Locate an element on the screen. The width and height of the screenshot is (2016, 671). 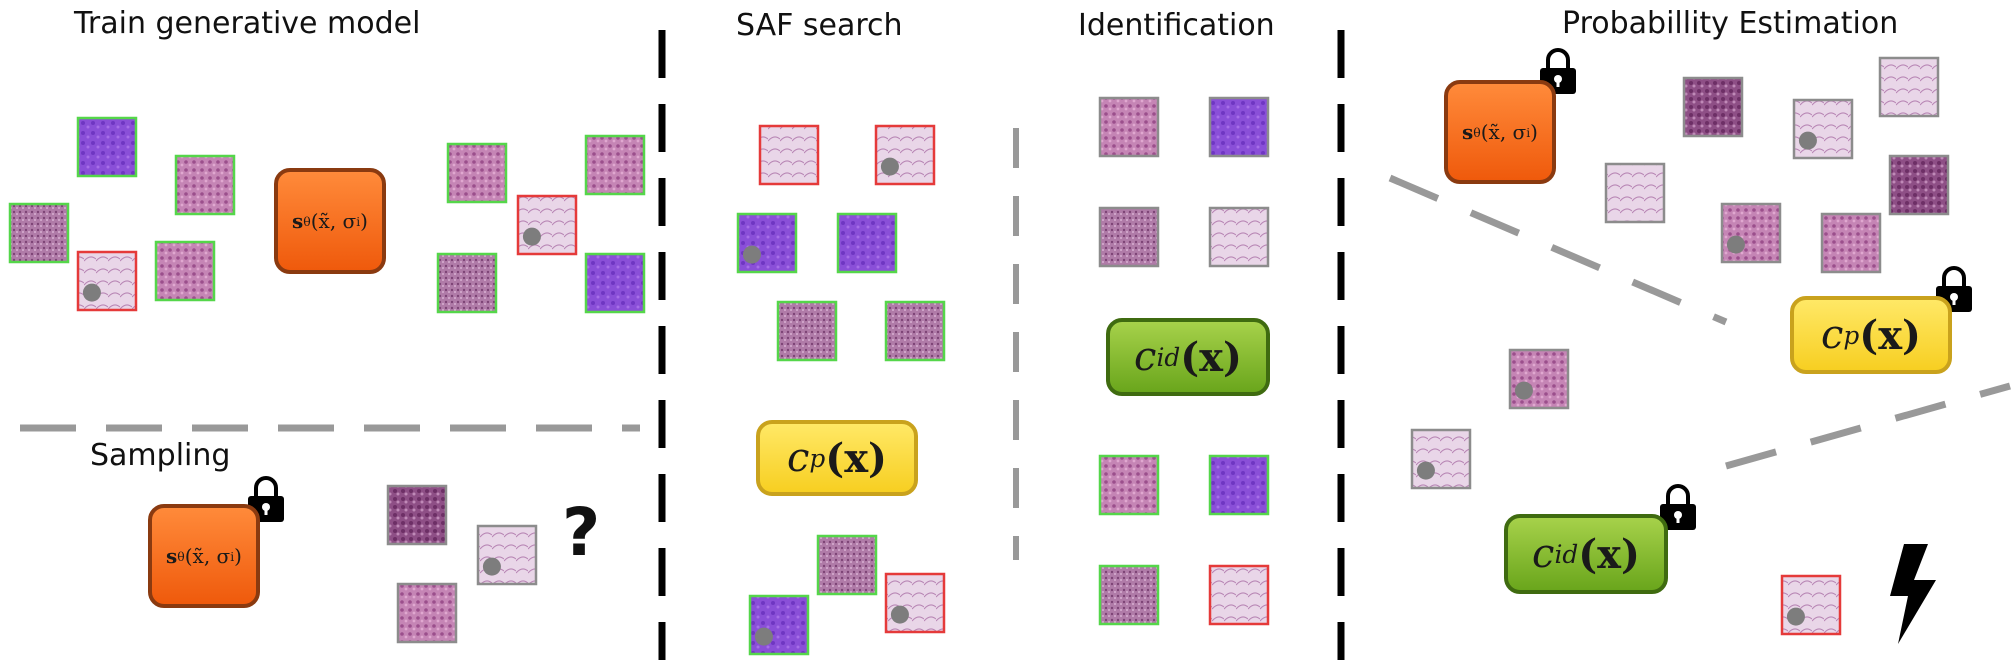
cid-model-identification: c id (x) is located at coordinates (1188, 357).